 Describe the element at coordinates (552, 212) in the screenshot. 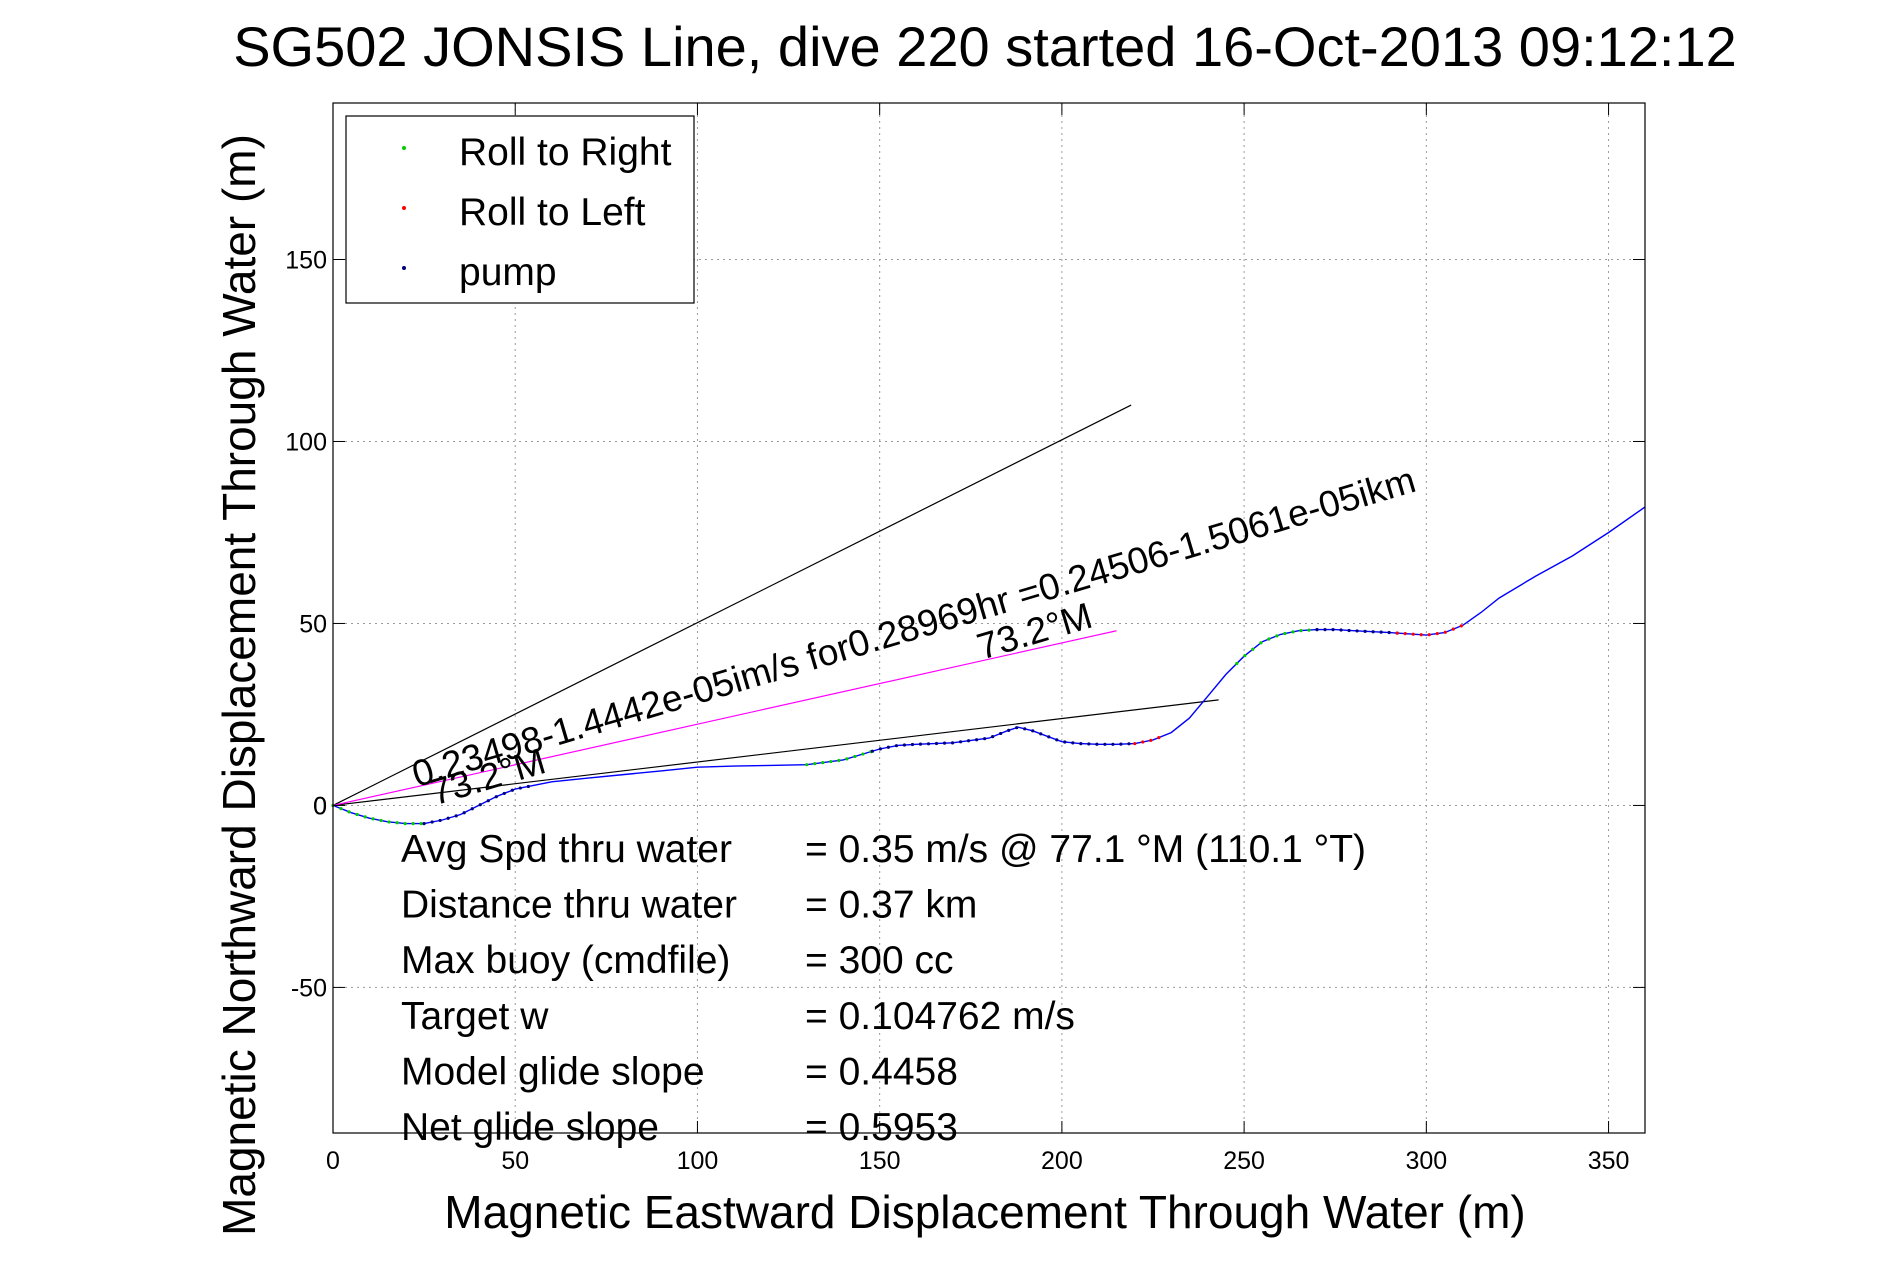

I see `legend-label: Roll to Left` at that location.